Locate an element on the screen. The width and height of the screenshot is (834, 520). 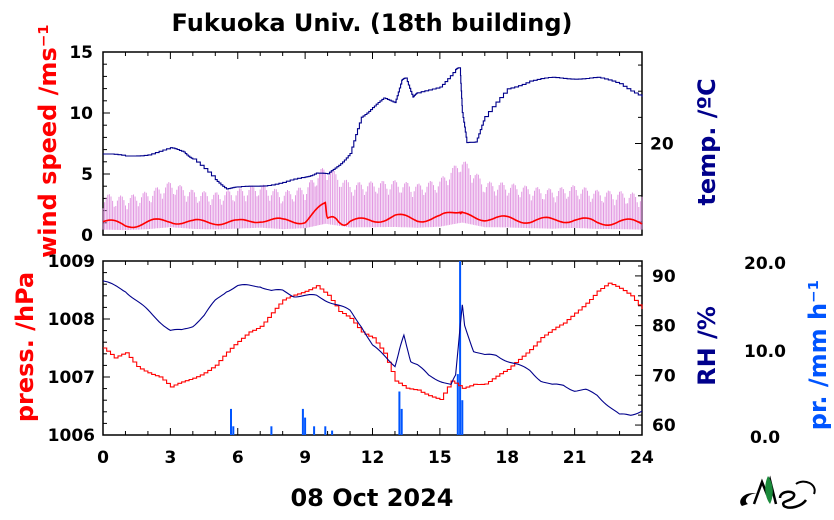
wind-speed-axis-label: wind speed /ms⁻¹ is located at coordinates (48, 141).